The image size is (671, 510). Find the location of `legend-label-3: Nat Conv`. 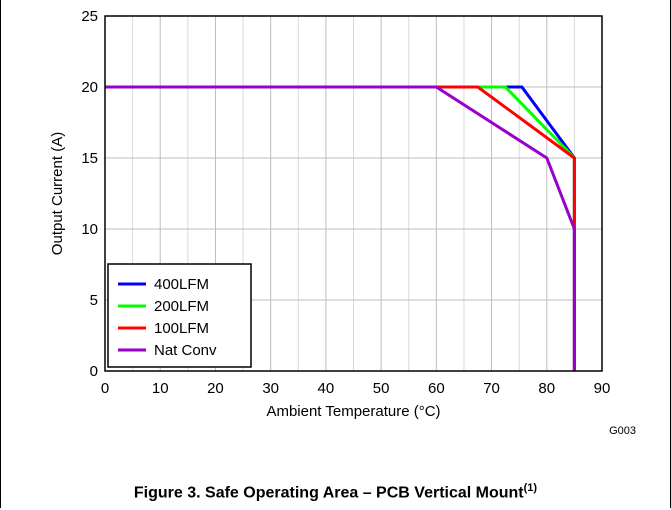

legend-label-3: Nat Conv is located at coordinates (185, 350).